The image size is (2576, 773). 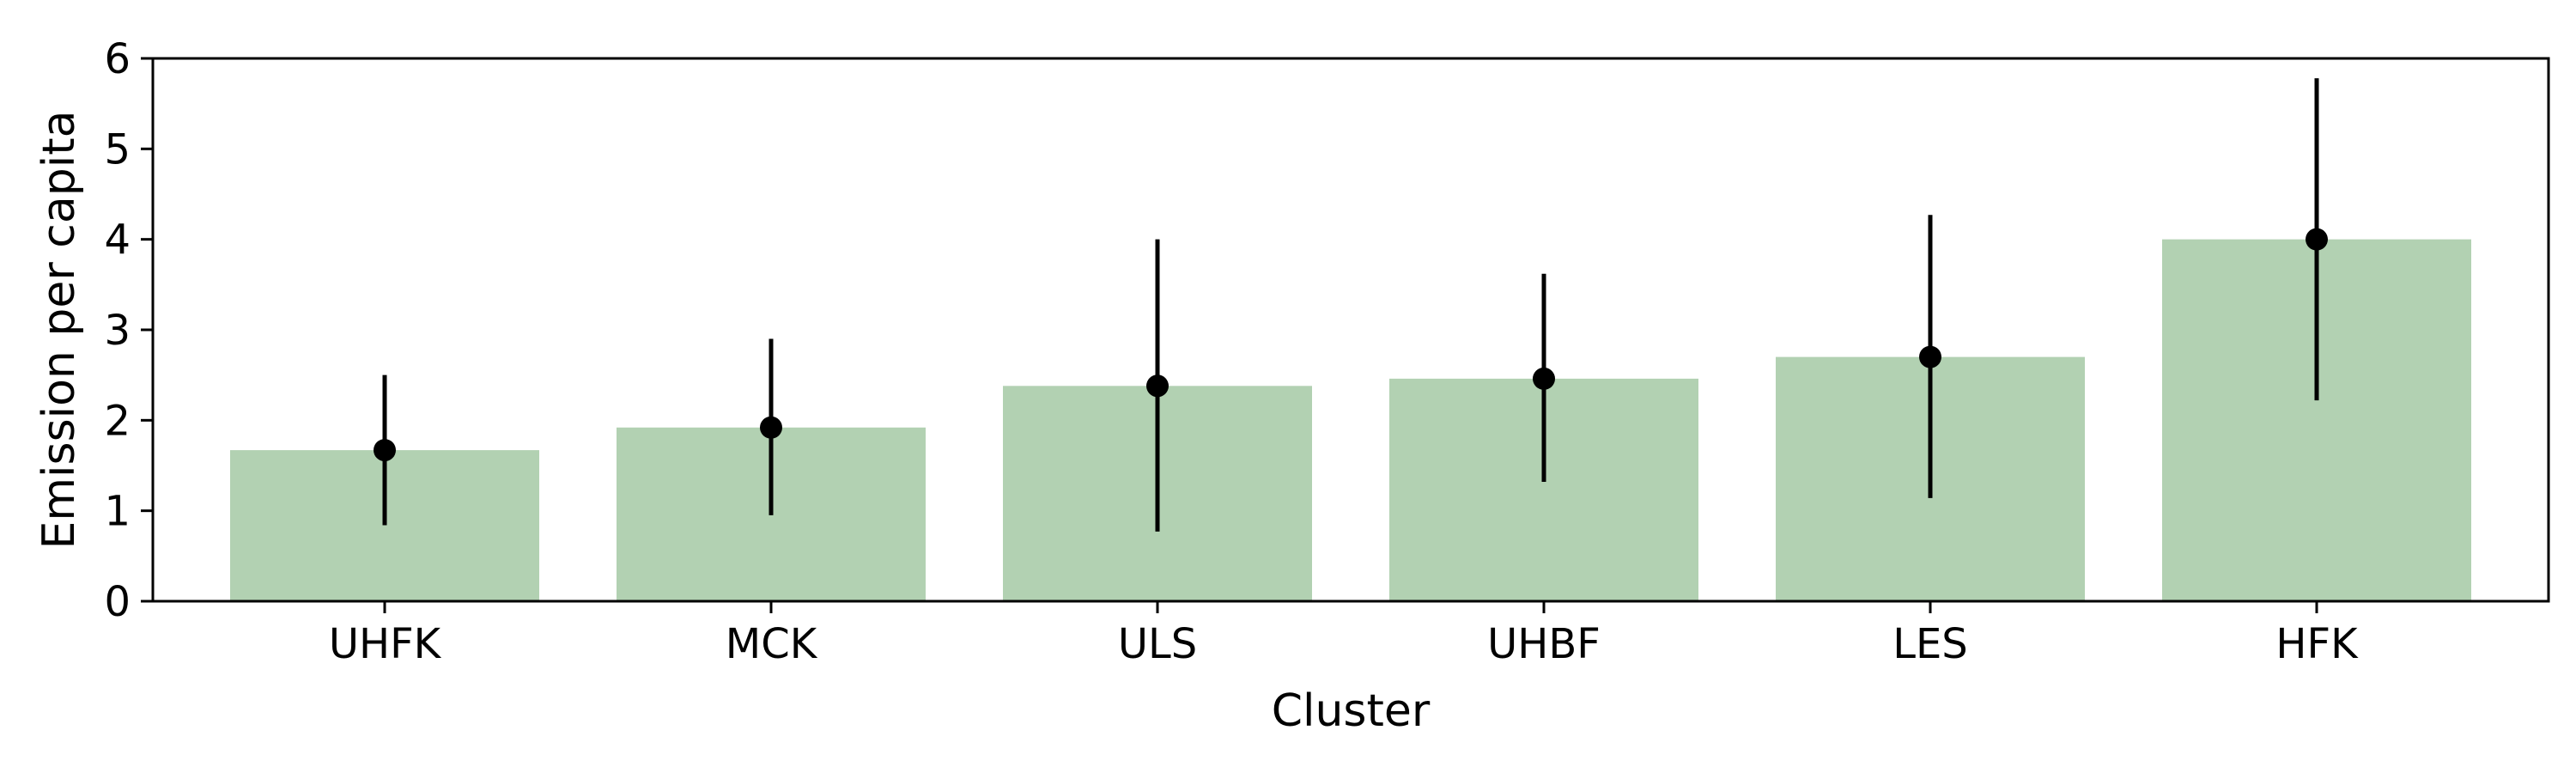 I want to click on x-tick-label: UHFK, so click(x=386, y=644).